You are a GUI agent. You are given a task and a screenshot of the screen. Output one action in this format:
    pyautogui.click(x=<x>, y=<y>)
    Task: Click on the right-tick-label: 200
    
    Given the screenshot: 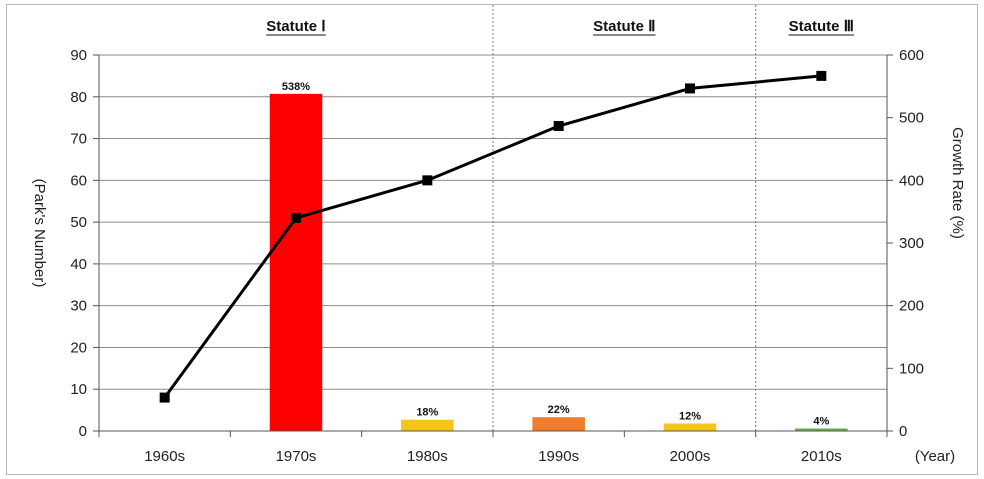 What is the action you would take?
    pyautogui.click(x=911, y=306)
    